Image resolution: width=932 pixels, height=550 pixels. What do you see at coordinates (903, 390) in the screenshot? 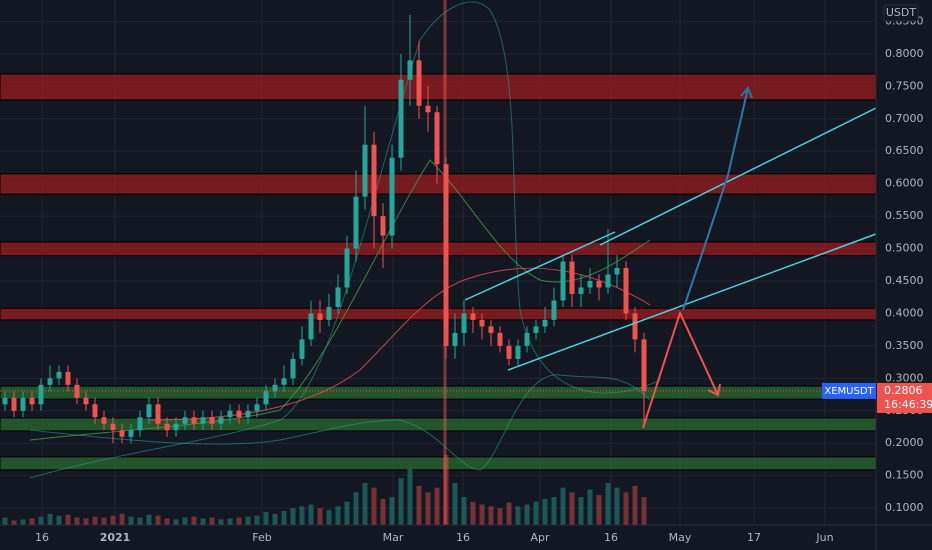
I see `last-price-label: 0.2806` at bounding box center [903, 390].